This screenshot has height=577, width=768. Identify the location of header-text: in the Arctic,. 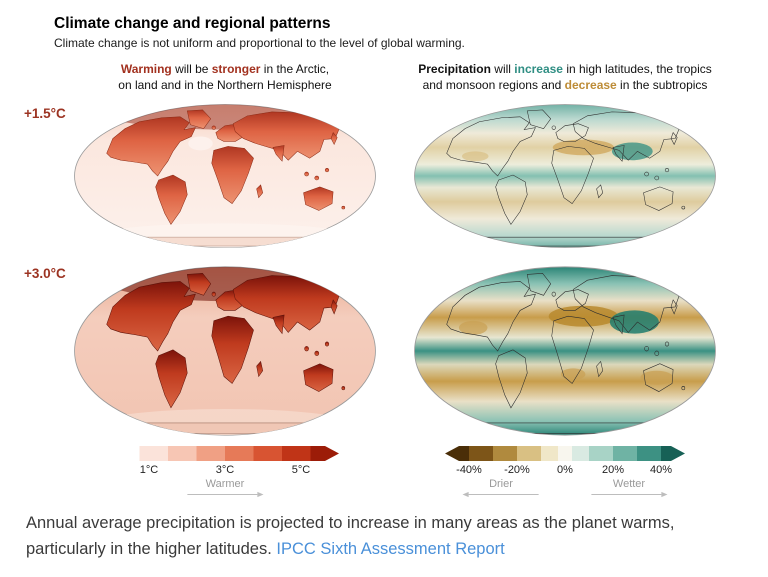
(295, 69).